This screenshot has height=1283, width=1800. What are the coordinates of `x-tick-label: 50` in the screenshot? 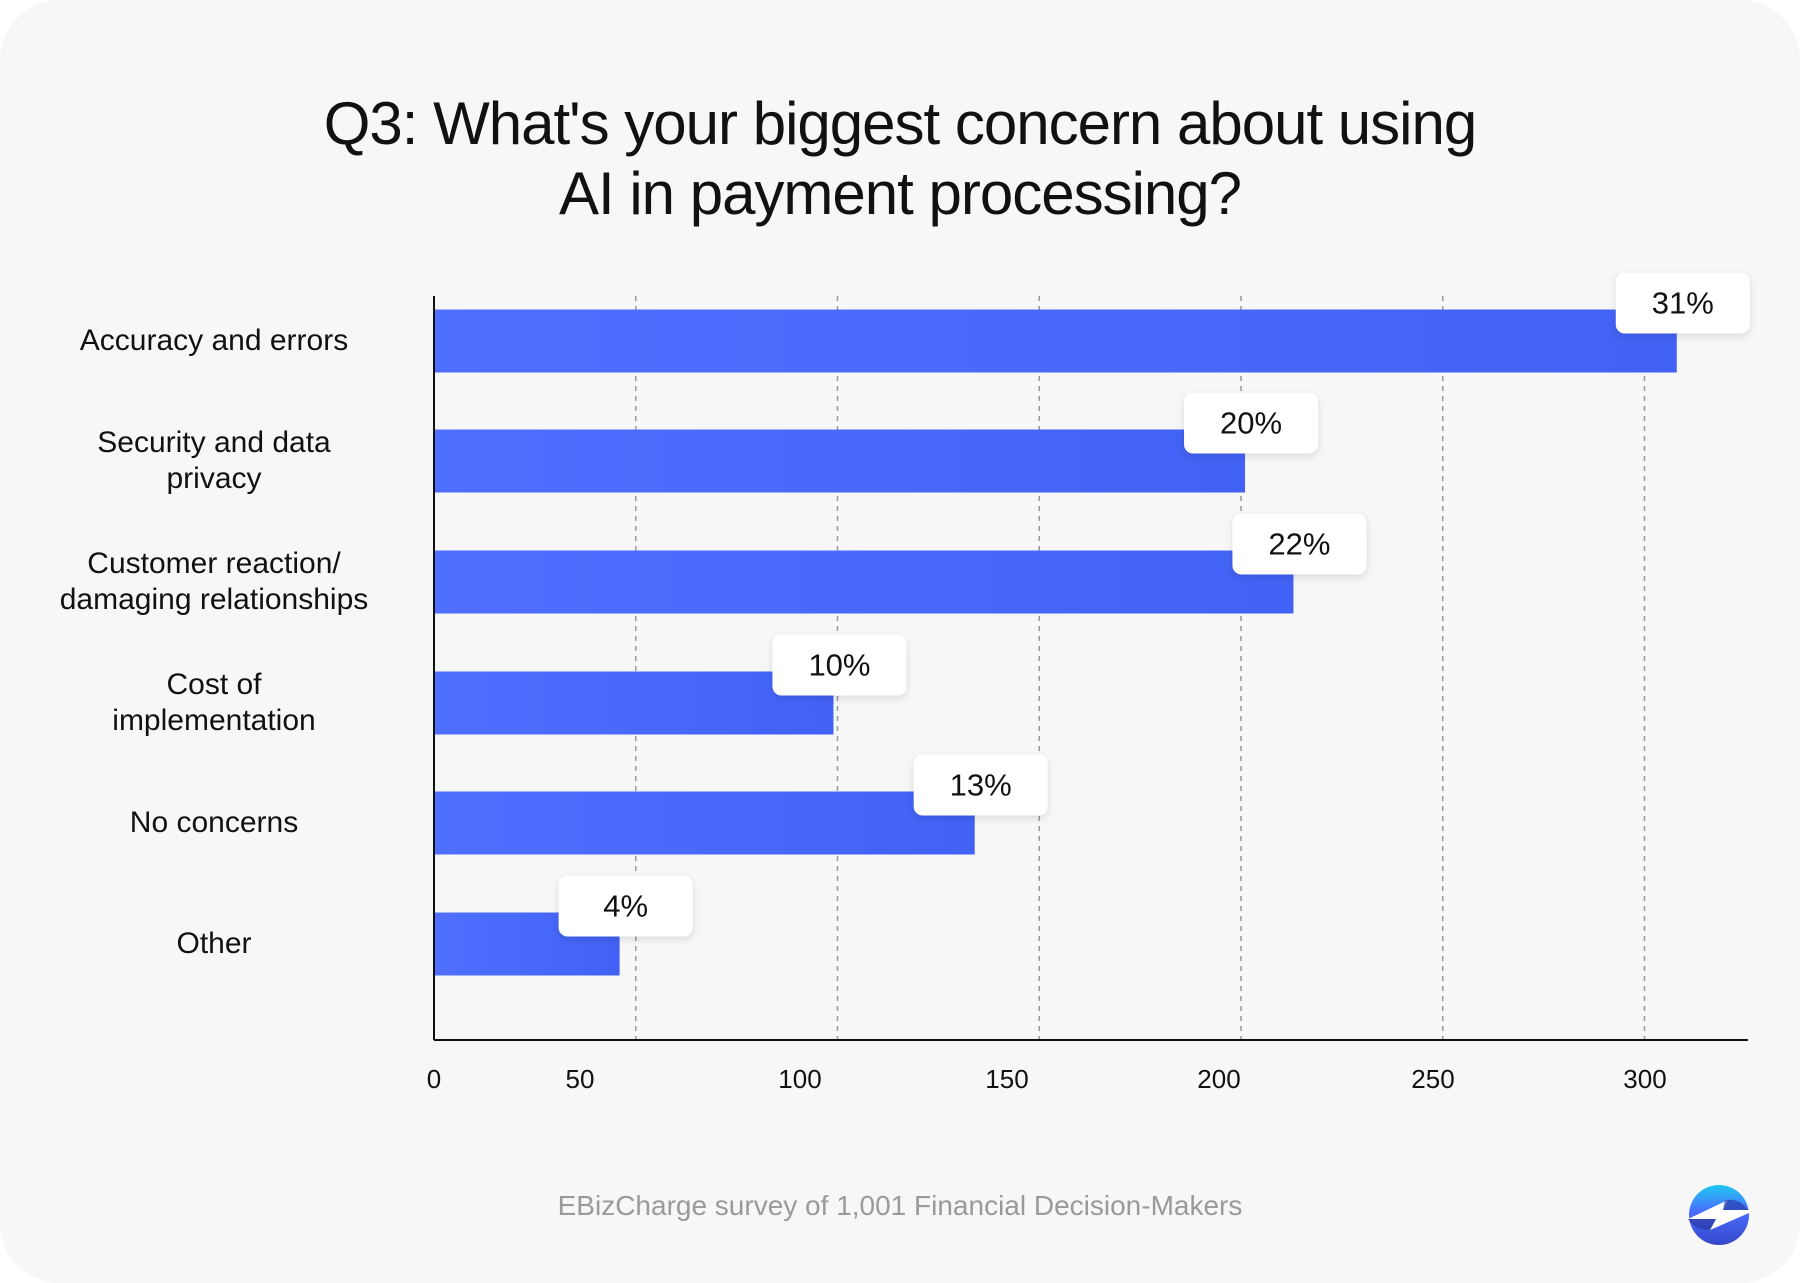 It's located at (580, 1079).